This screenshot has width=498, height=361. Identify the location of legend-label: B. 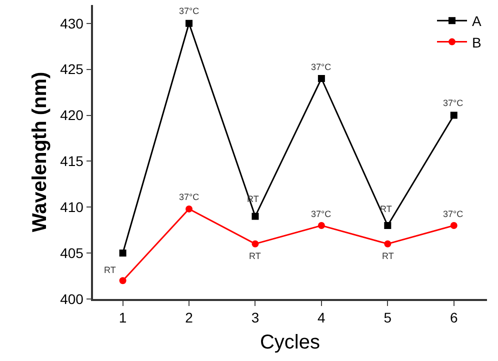
(477, 42).